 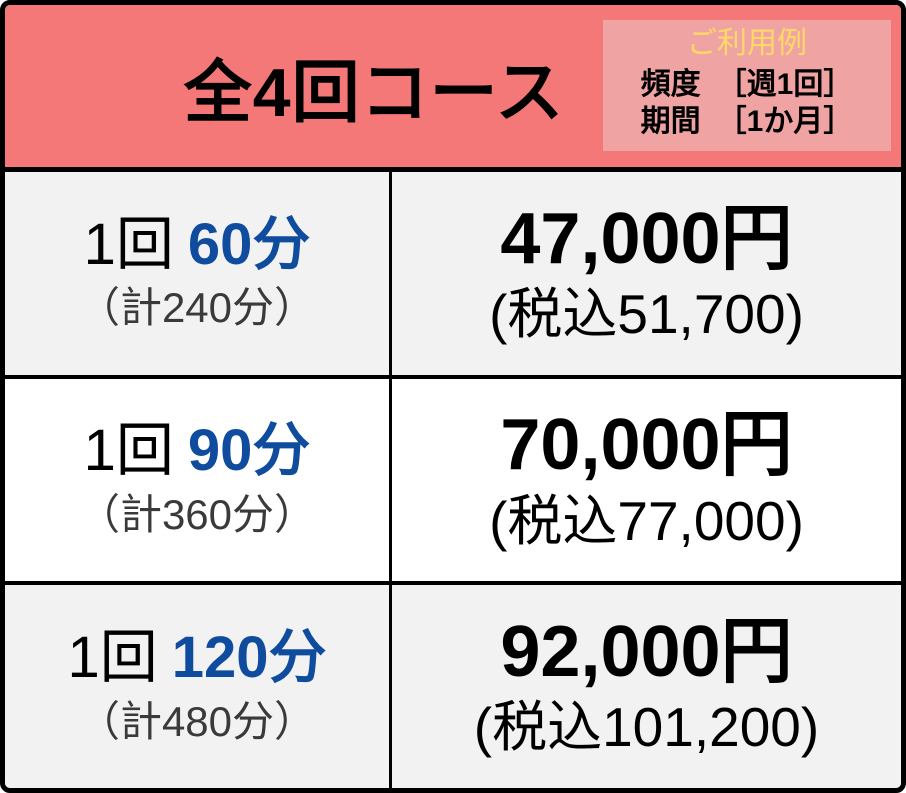 I want to click on usage-period-row: 期間 ［1か月］, so click(x=747, y=122).